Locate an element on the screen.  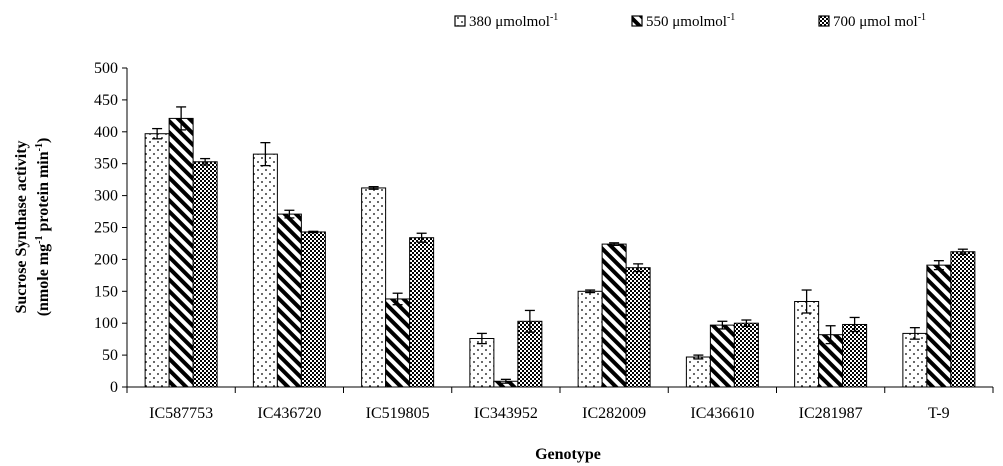
x-tick-label: T-9 is located at coordinates (939, 413).